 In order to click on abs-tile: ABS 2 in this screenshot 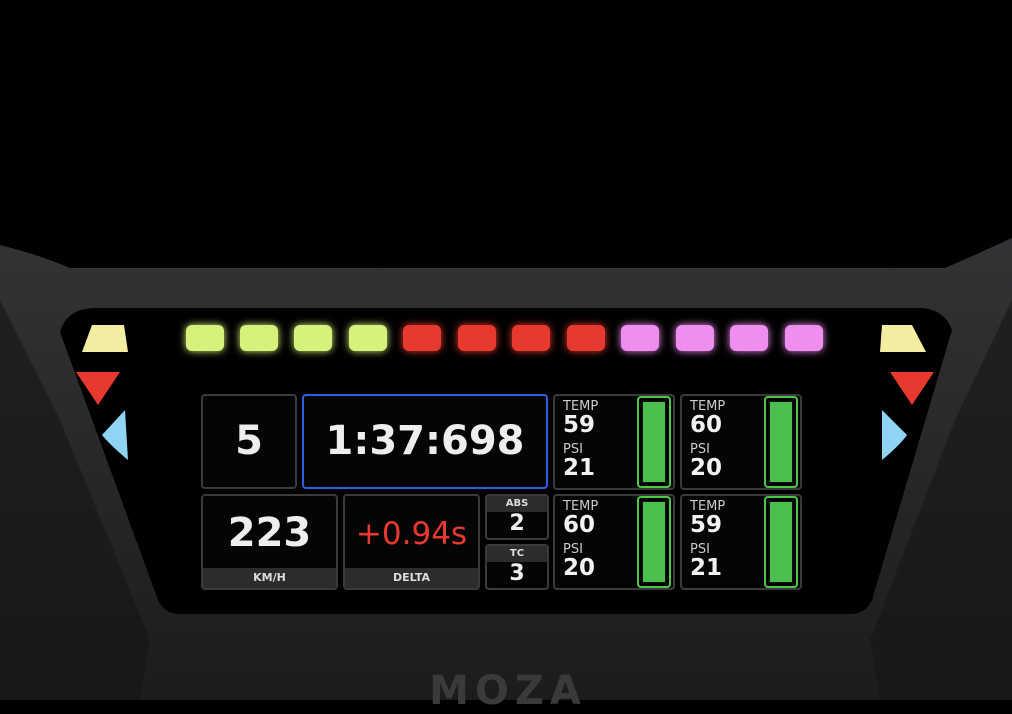, I will do `click(517, 517)`.